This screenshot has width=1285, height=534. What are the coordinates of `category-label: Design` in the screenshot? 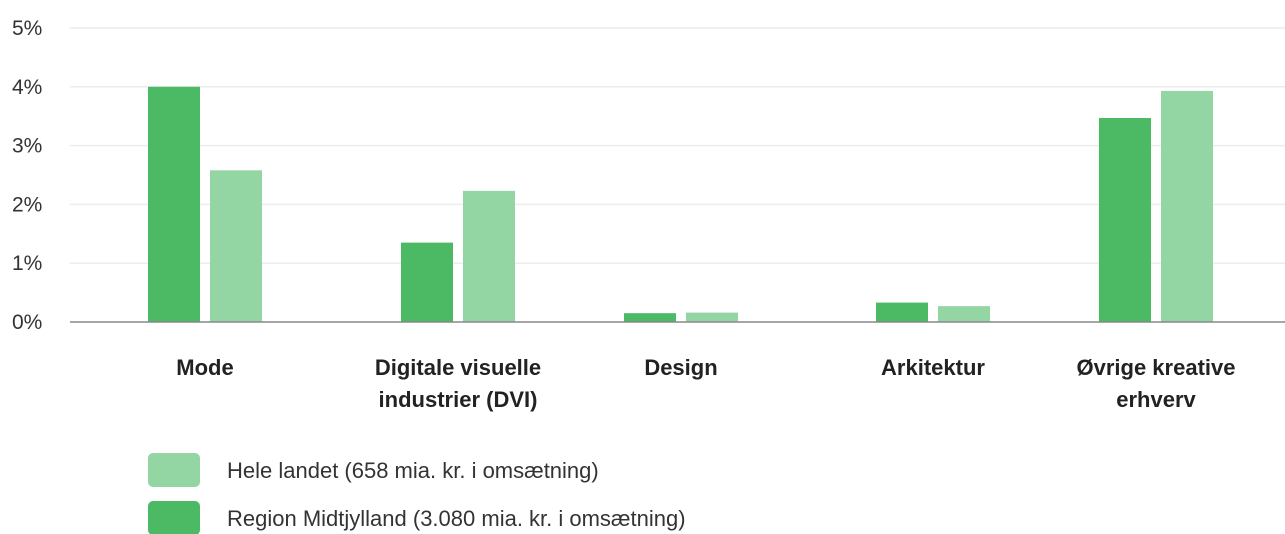 It's located at (680, 367).